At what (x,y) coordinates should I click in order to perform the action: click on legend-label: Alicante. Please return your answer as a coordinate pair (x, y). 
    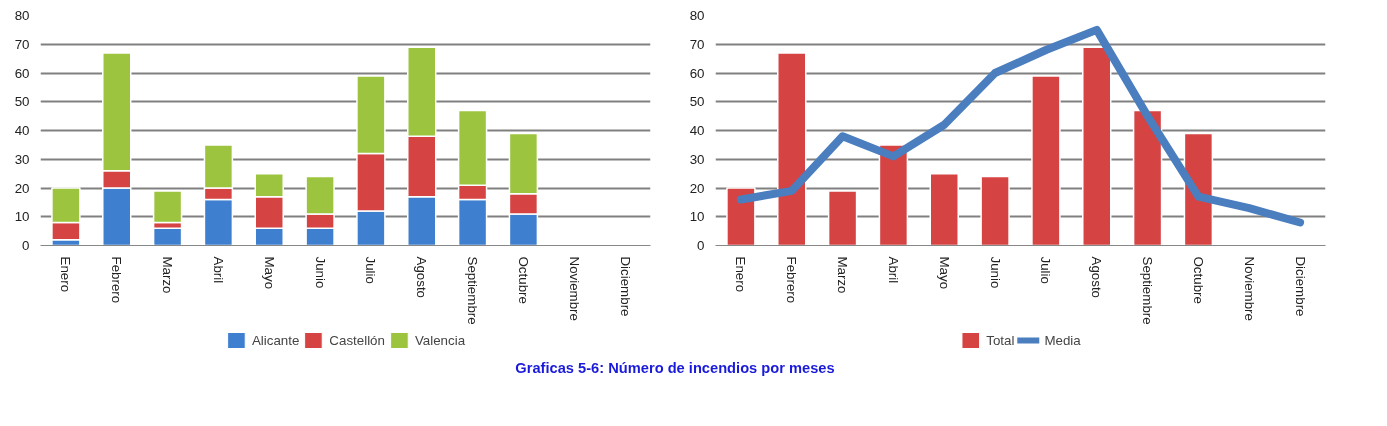
    Looking at the image, I should click on (275, 340).